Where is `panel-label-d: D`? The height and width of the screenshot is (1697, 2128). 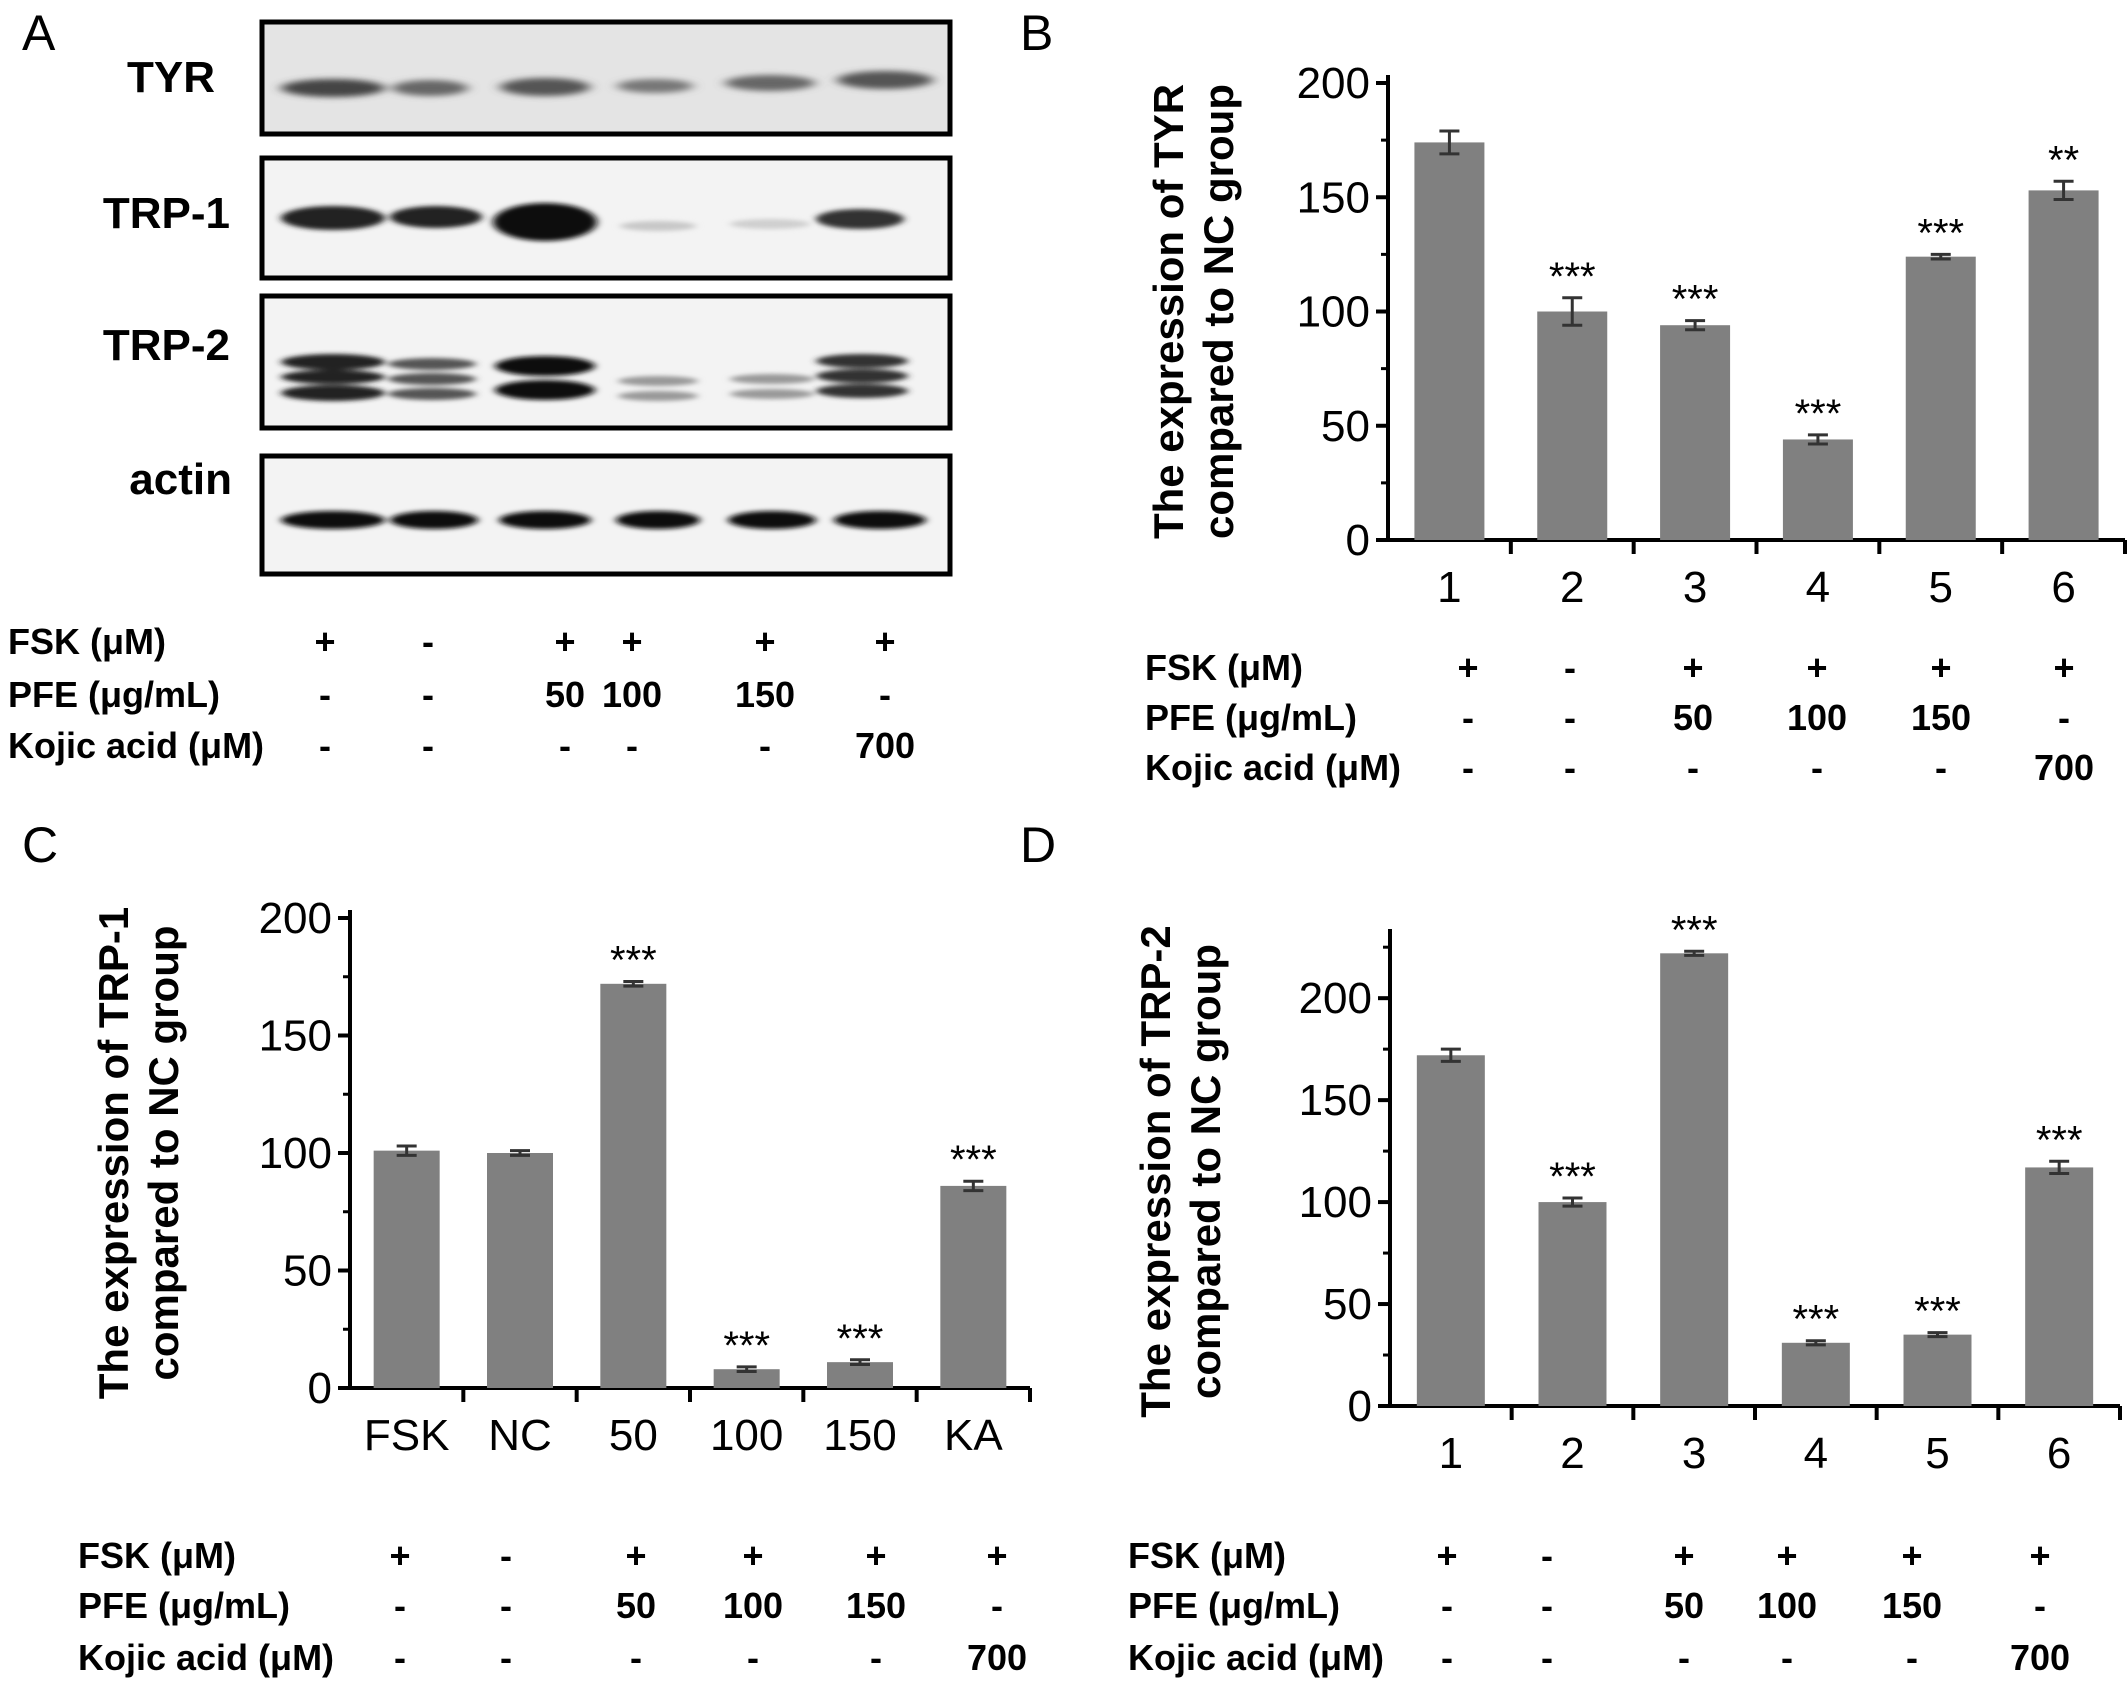 panel-label-d: D is located at coordinates (1038, 845).